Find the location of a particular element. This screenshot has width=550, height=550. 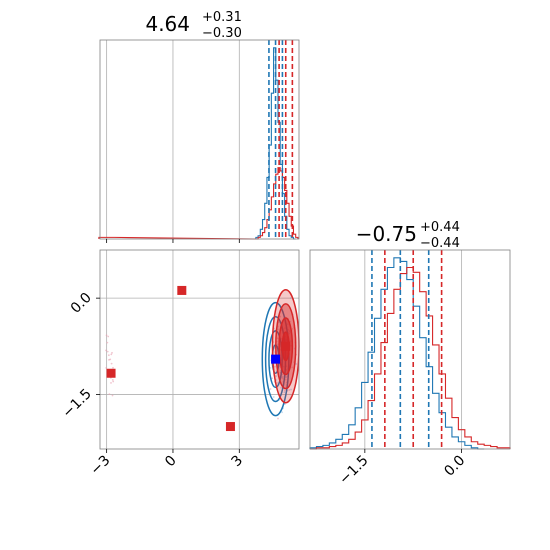

x-tick-label: −3 is located at coordinates (101, 466).